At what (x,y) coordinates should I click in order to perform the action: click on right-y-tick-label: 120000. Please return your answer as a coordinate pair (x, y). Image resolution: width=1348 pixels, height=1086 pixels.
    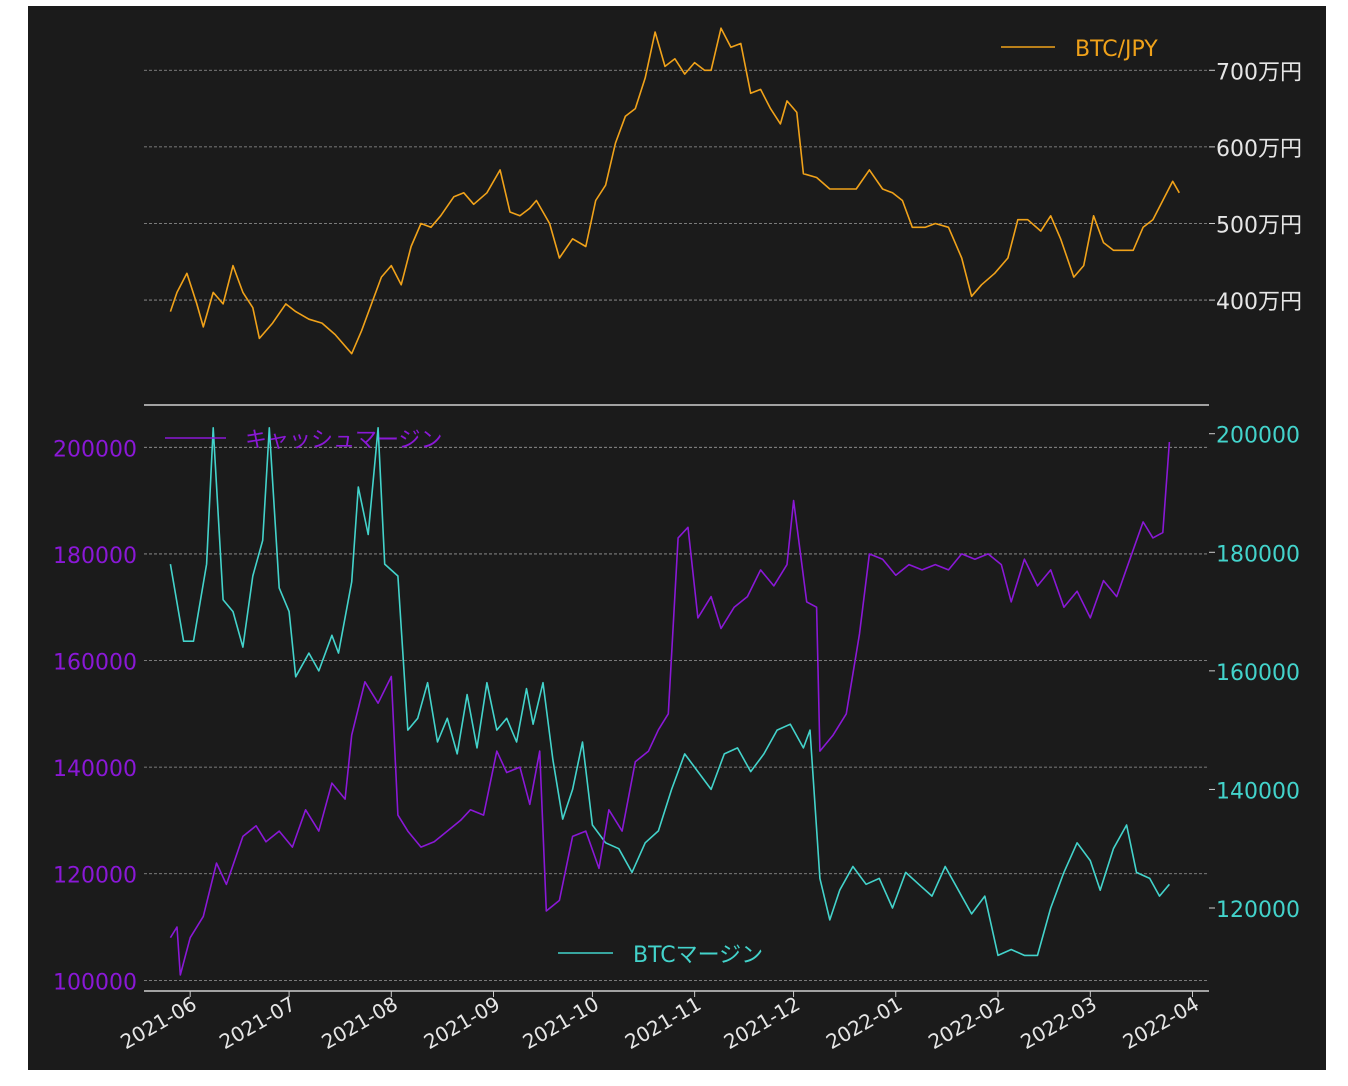
    Looking at the image, I should click on (1258, 910).